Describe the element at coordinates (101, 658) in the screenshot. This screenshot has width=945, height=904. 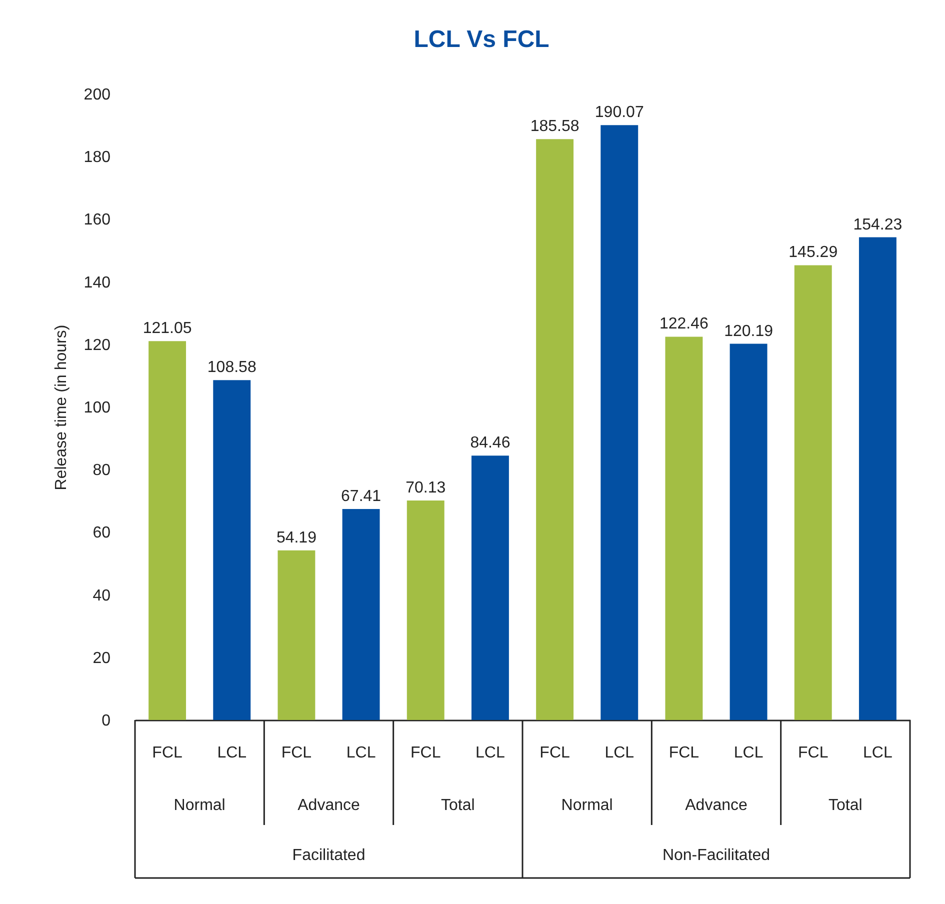
I see `y-tick-label: 20` at that location.